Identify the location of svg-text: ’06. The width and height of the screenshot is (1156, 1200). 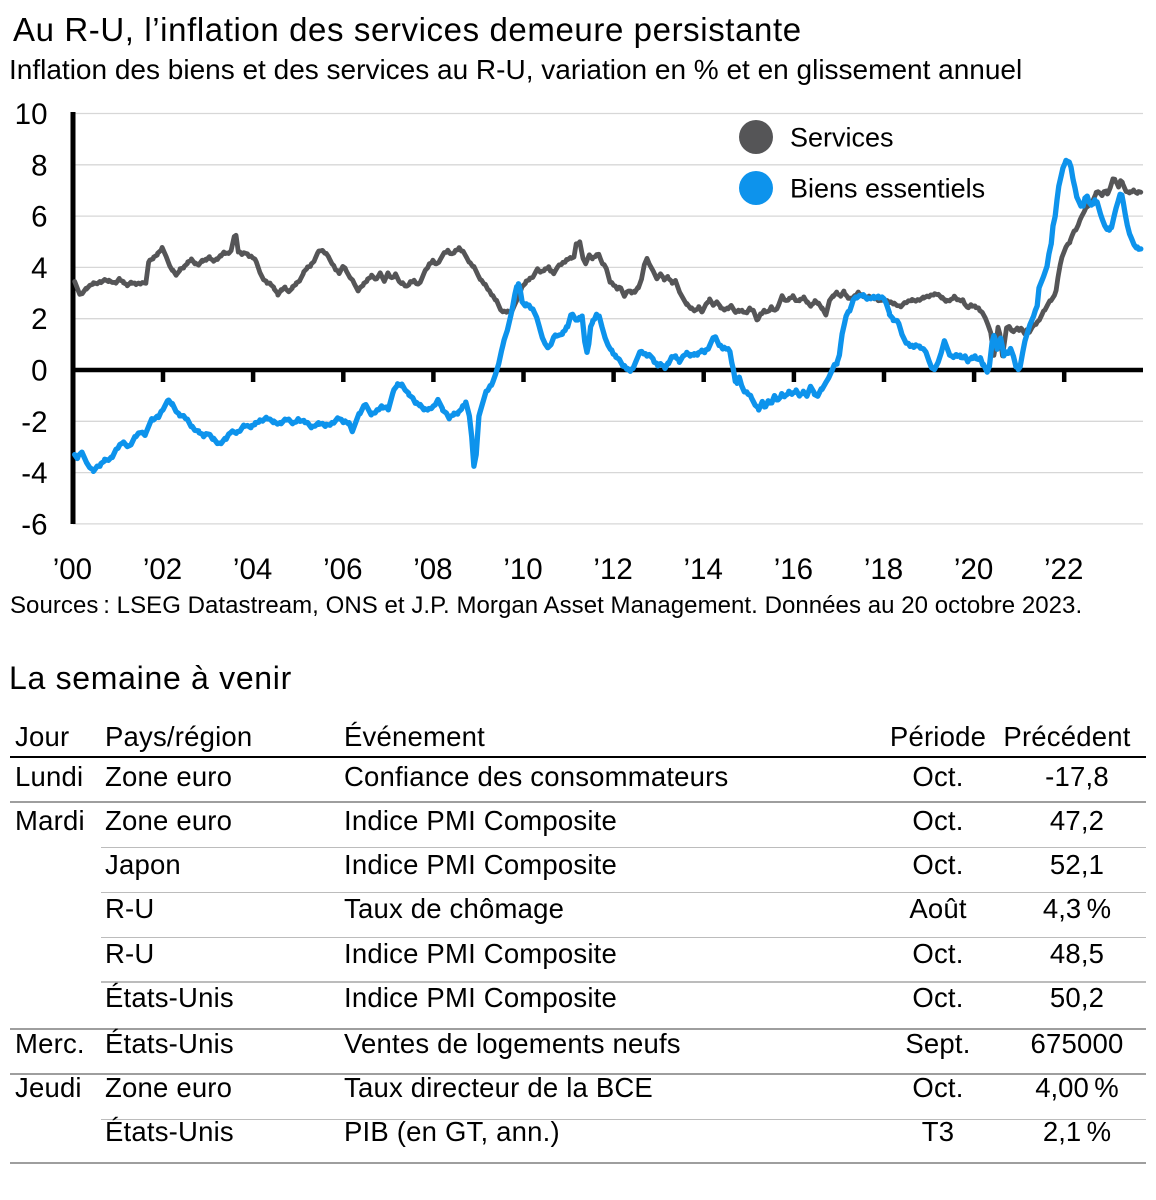
(342, 569).